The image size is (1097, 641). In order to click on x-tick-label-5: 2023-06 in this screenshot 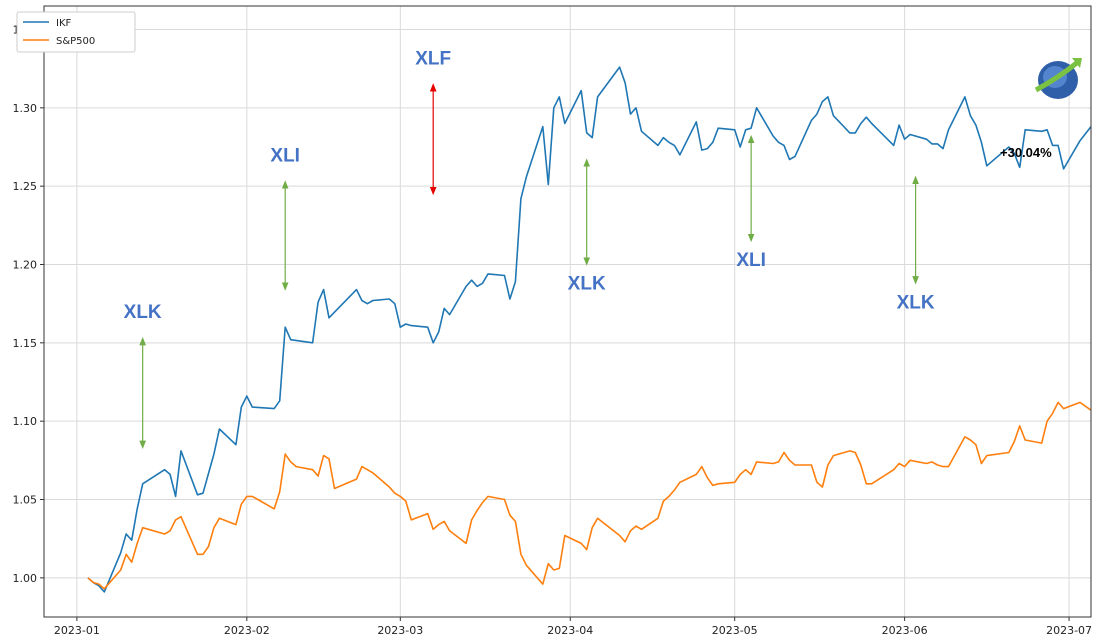, I will do `click(905, 630)`.